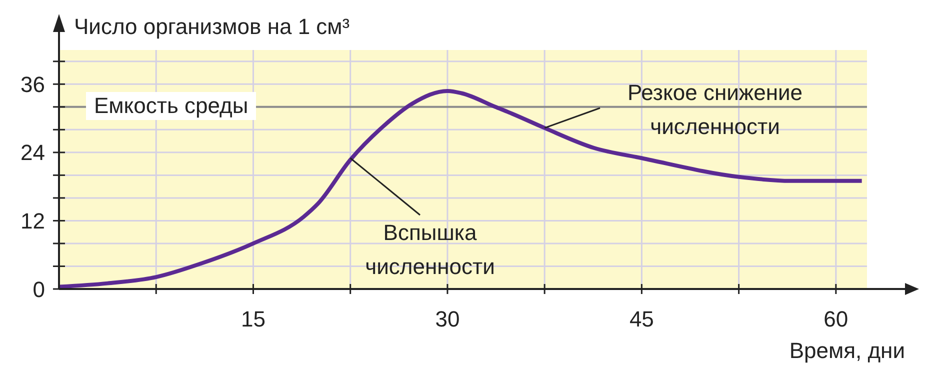  I want to click on annotation: Резкое снижение численности, so click(715, 110).